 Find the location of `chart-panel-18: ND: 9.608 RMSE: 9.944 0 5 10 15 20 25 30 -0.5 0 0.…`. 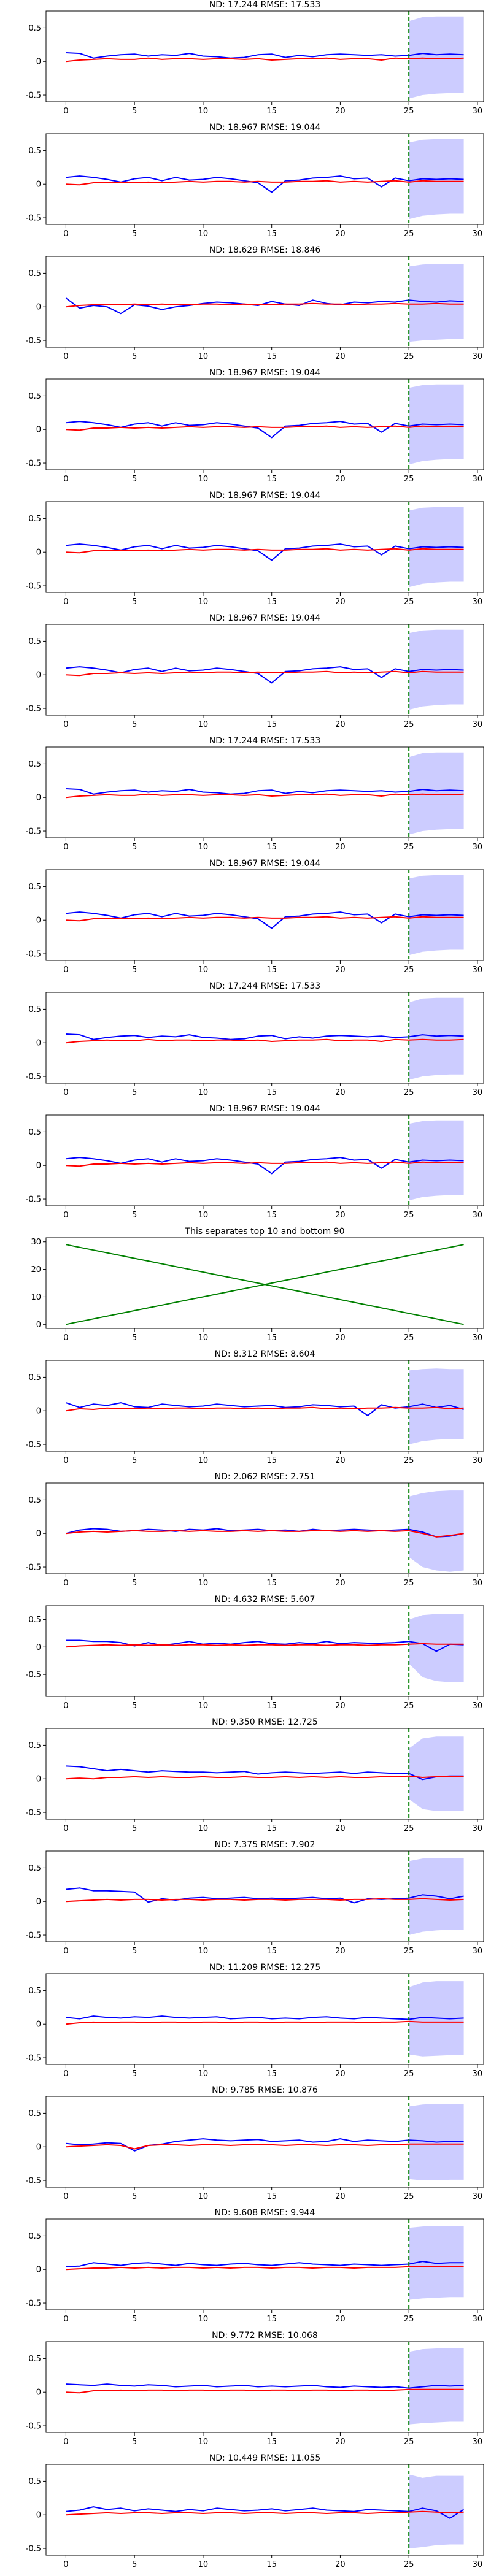

chart-panel-18: ND: 9.608 RMSE: 9.944 0 5 10 15 20 25 30 -0.5 0 0.… is located at coordinates (255, 2266).